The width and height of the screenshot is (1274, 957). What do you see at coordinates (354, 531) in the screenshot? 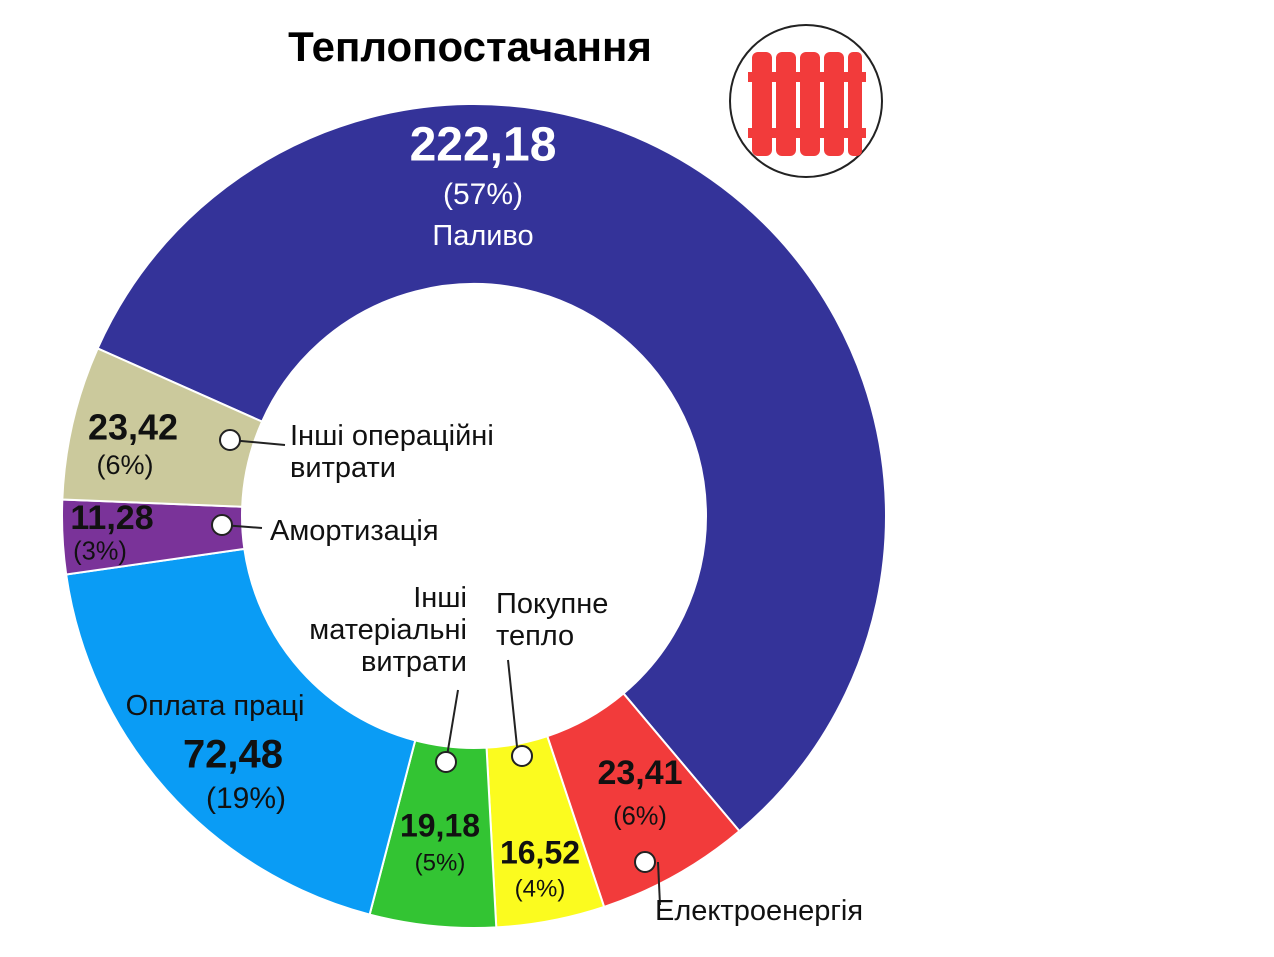
I see `category-label: Амортизація` at bounding box center [354, 531].